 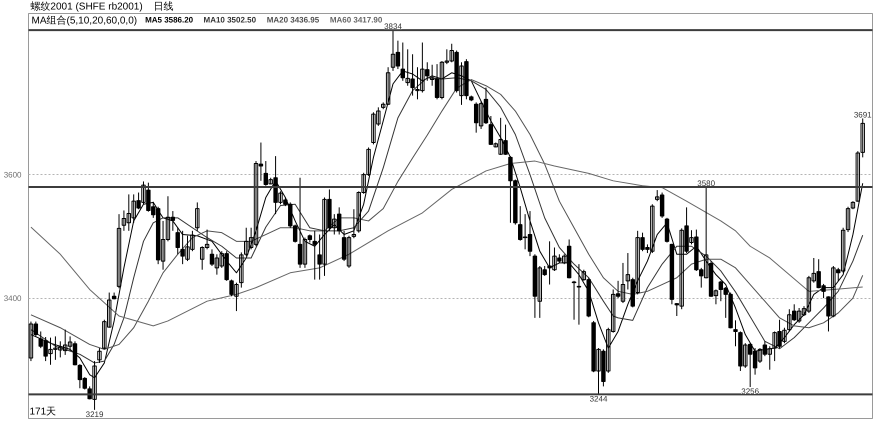 What do you see at coordinates (356, 20) in the screenshot?
I see `text: MA60 3417.90` at bounding box center [356, 20].